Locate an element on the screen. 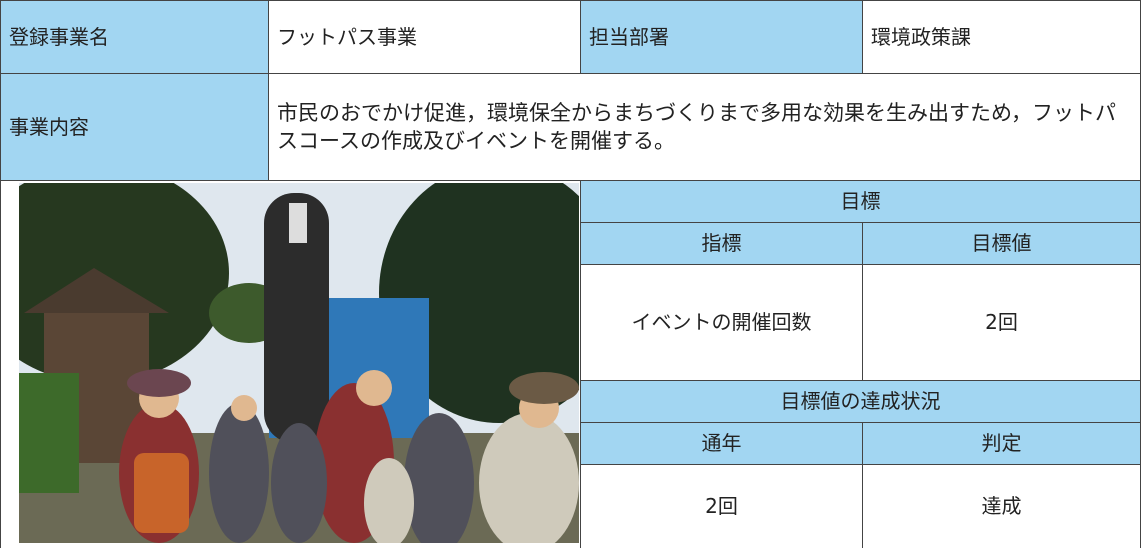 The height and width of the screenshot is (548, 1141). dept-label: 担当部署 is located at coordinates (721, 37).